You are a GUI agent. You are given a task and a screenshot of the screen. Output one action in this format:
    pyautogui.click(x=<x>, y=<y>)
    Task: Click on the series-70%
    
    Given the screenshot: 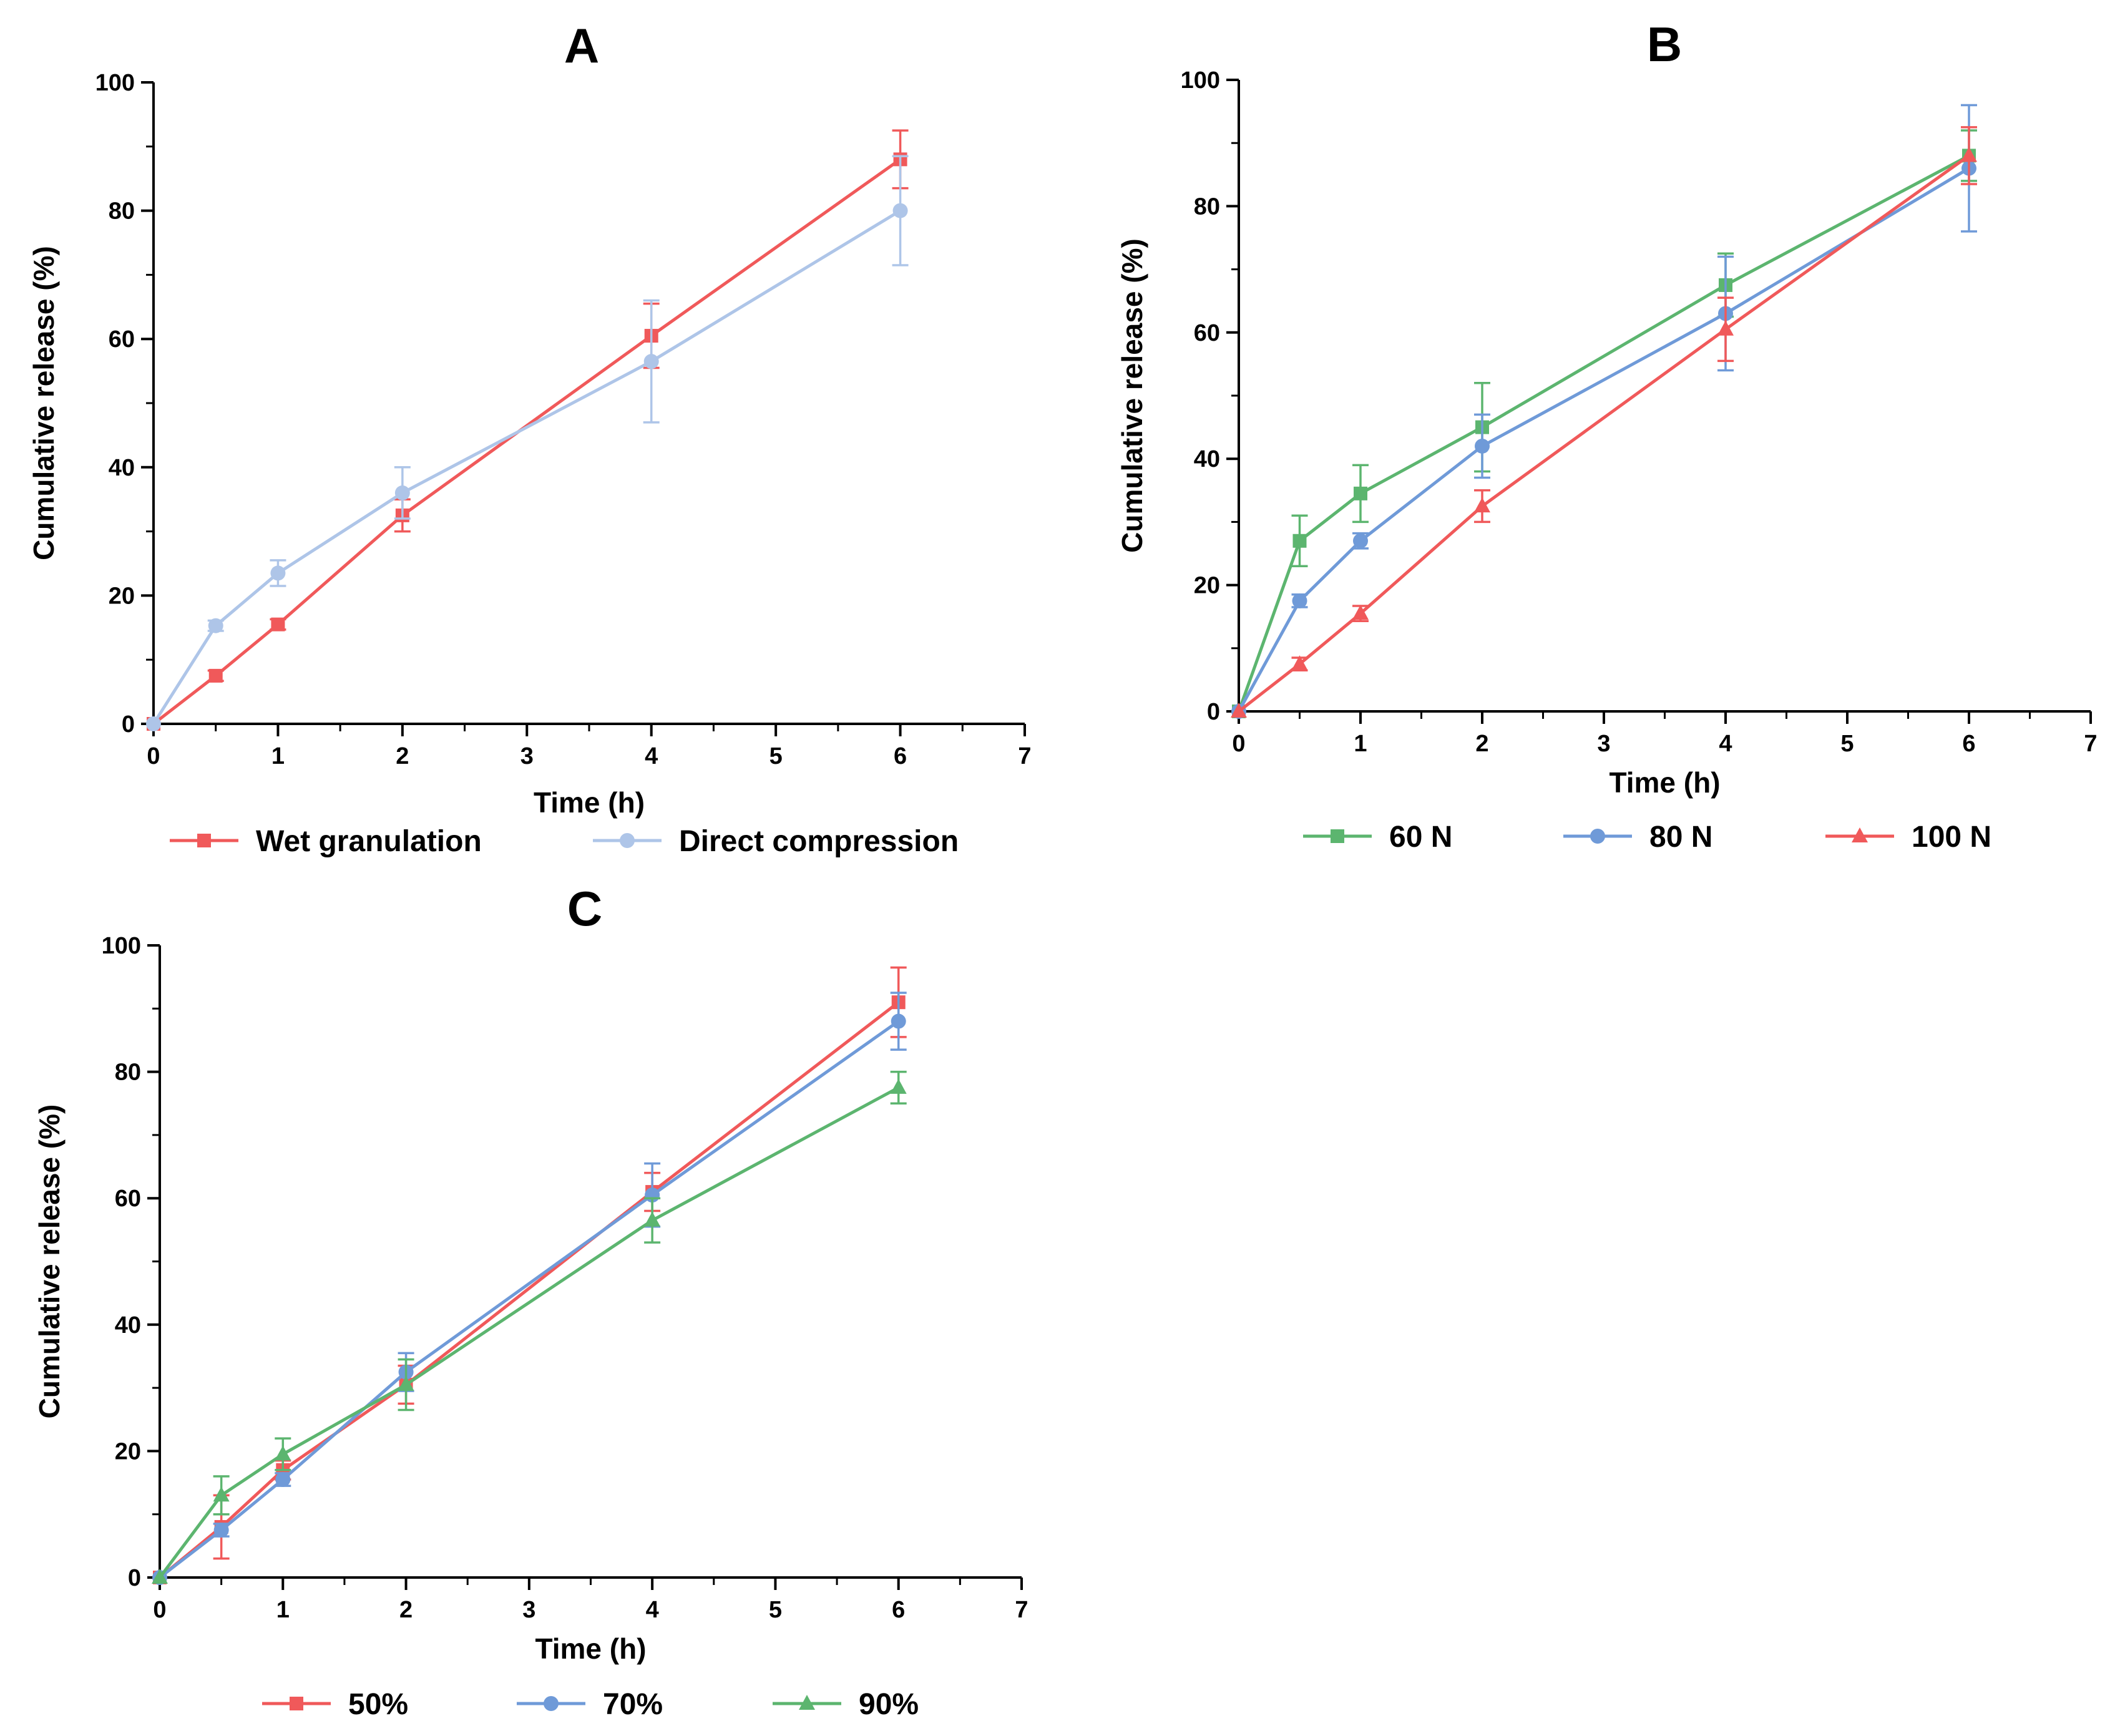 What is the action you would take?
    pyautogui.click(x=529, y=1288)
    